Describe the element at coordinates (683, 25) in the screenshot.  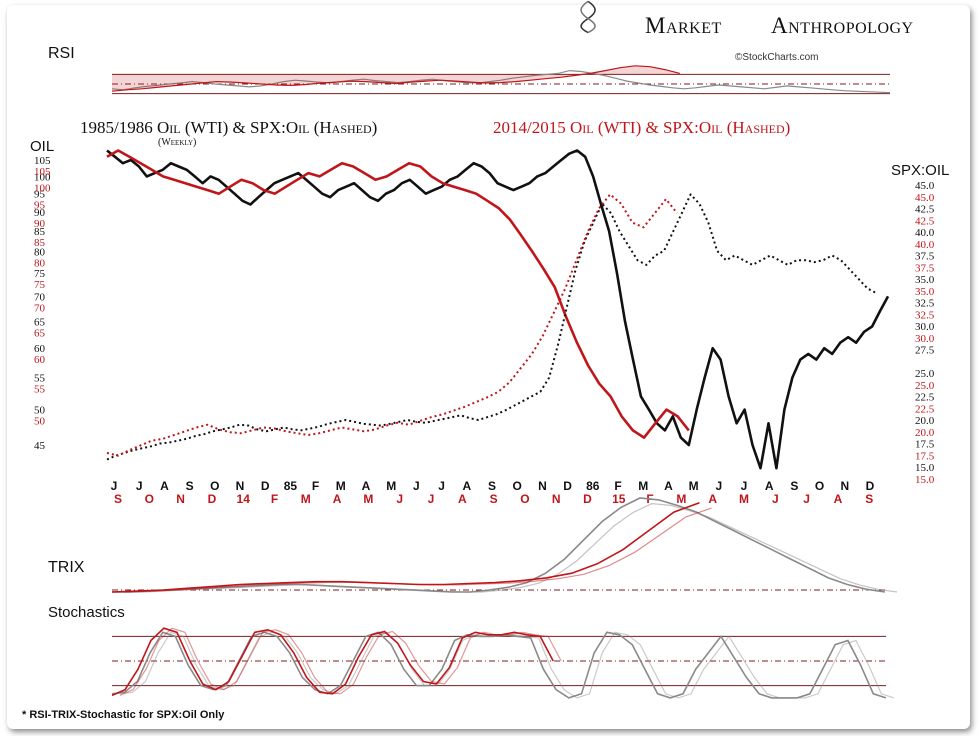
I see `brand-market: Market` at that location.